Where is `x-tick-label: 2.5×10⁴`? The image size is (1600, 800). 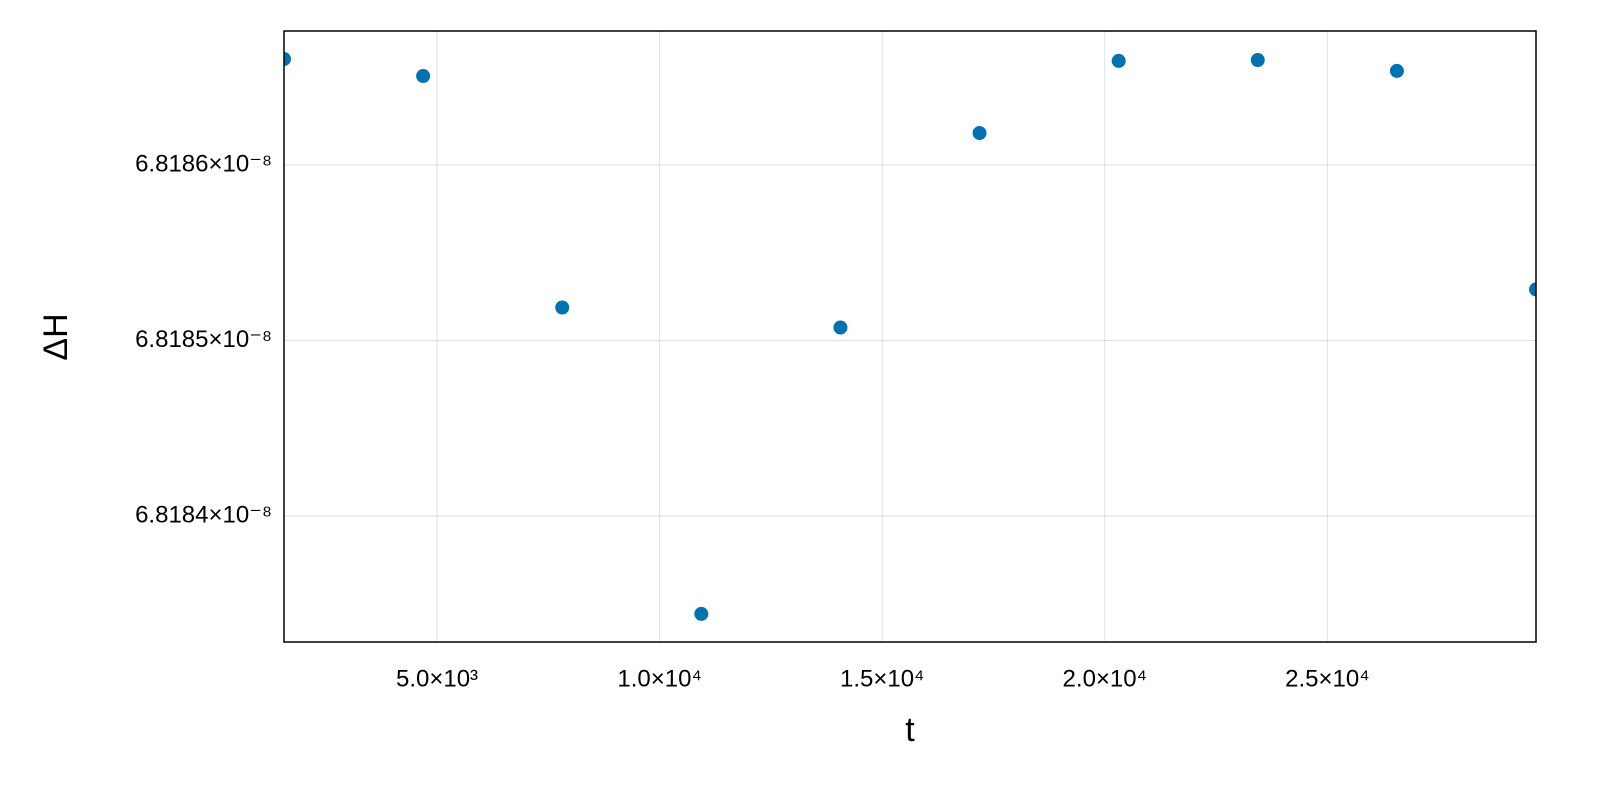
x-tick-label: 2.5×10⁴ is located at coordinates (1327, 678).